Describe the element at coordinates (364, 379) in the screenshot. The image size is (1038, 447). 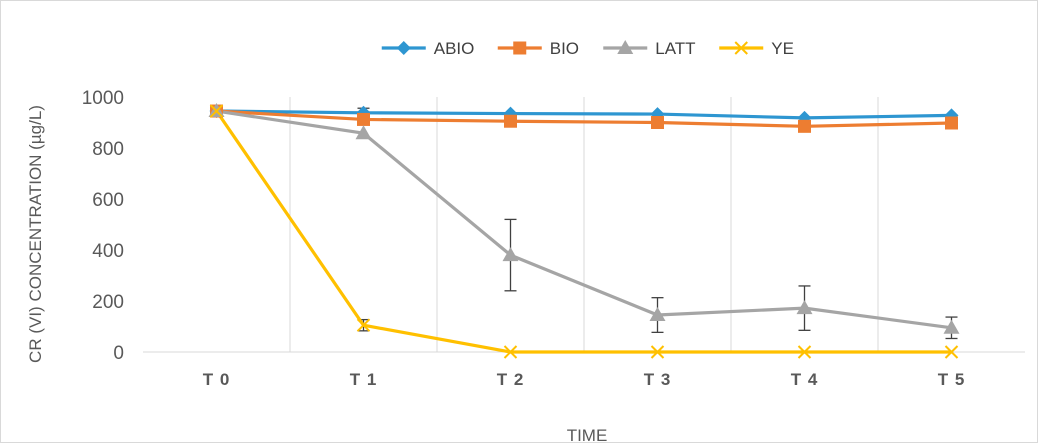
I see `x-tick-label: T 1` at that location.